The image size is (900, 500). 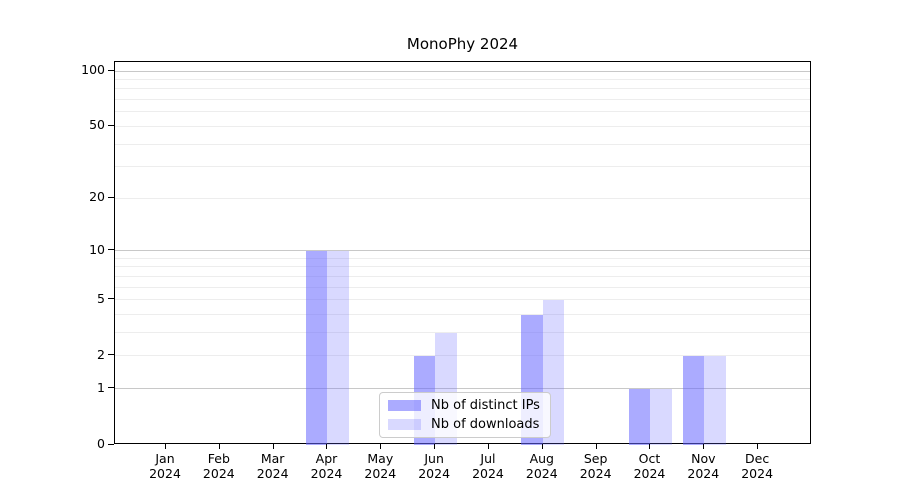 What do you see at coordinates (595, 466) in the screenshot?
I see `x-tick-label: Sep 2024` at bounding box center [595, 466].